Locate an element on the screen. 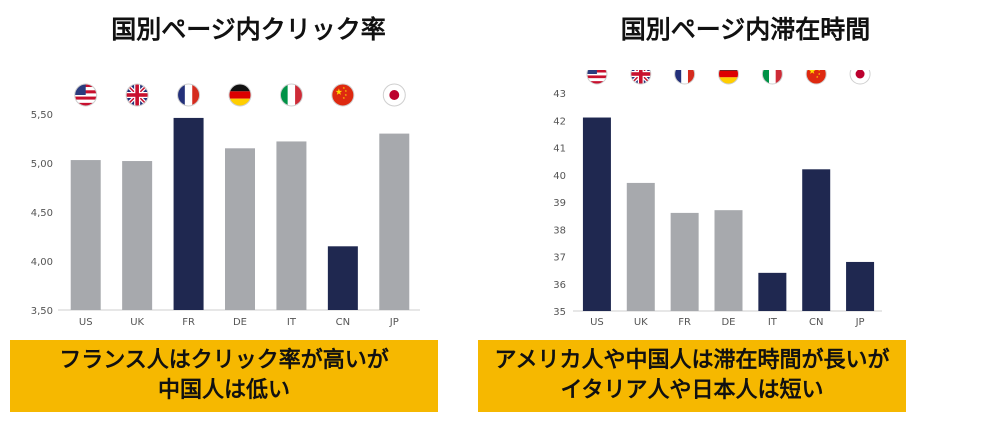  dwell-time-caption: アメリカ人や中国人は滞在時間が長いが イタリア人や日本人は短い is located at coordinates (692, 376).